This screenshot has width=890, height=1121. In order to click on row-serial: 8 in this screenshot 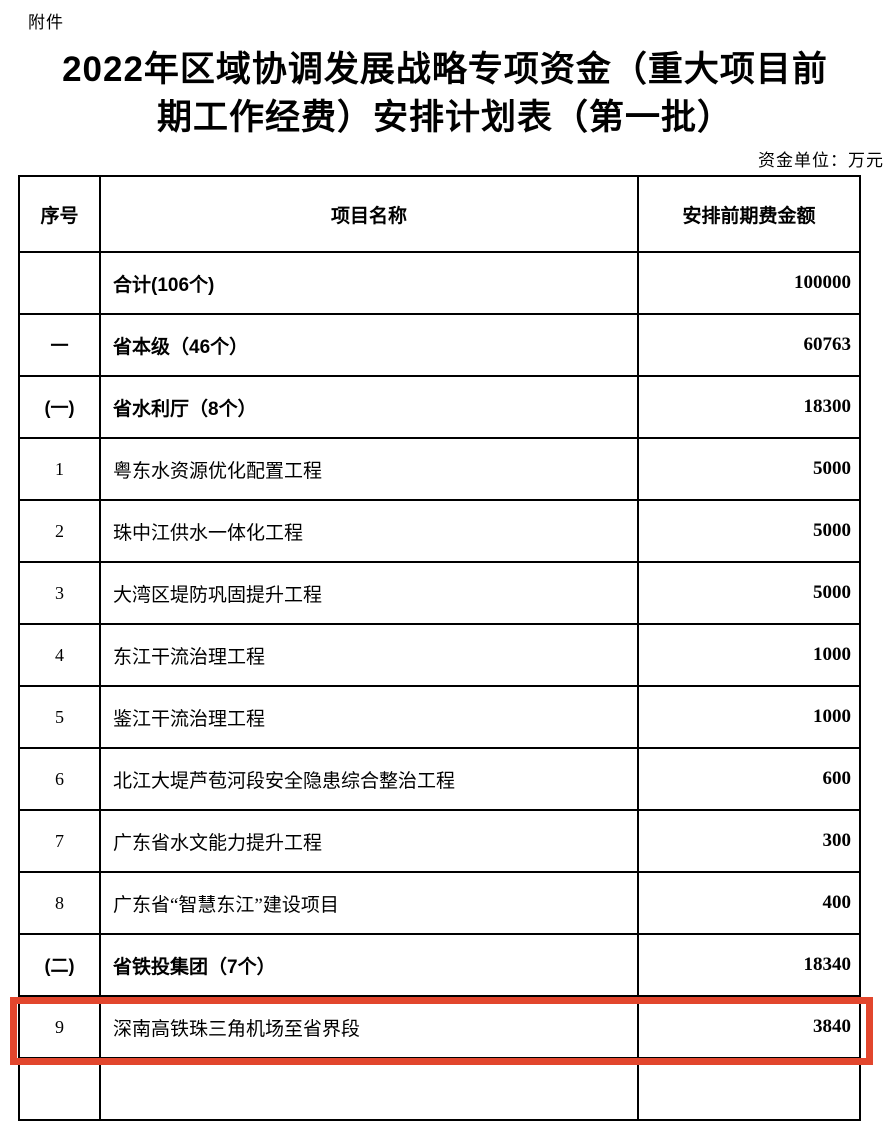, I will do `click(59, 903)`.